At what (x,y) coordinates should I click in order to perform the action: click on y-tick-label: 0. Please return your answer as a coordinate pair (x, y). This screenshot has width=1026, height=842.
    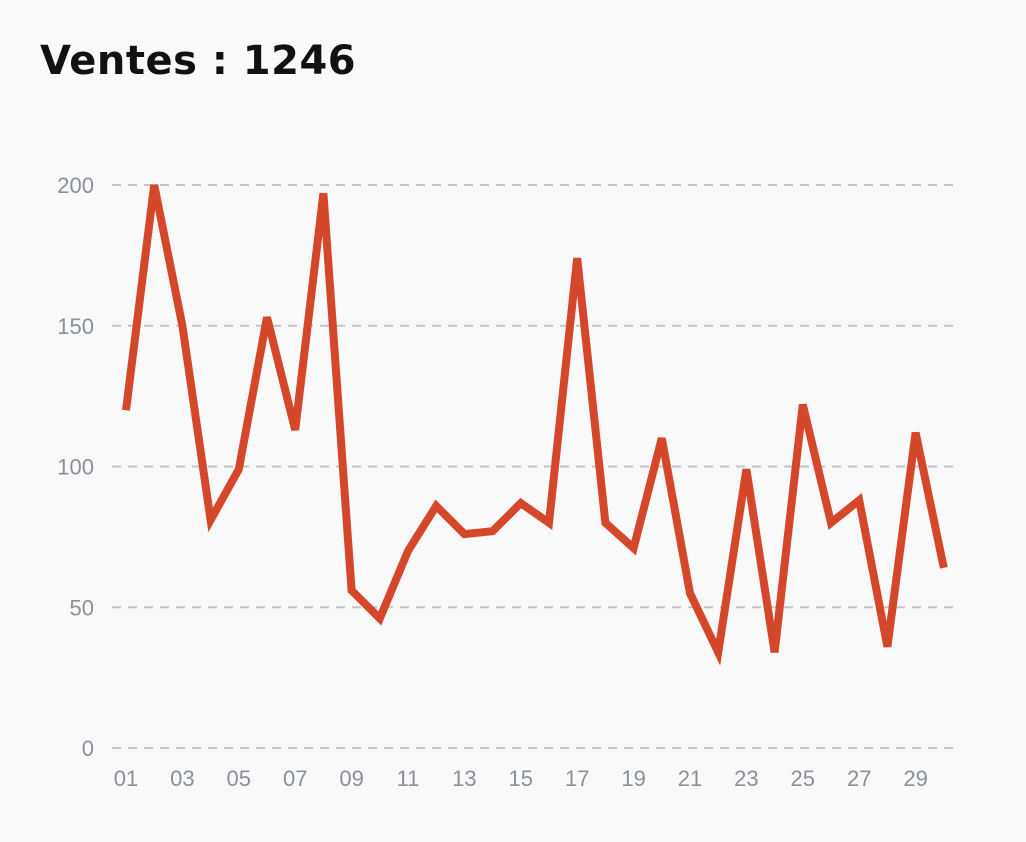
    Looking at the image, I should click on (88, 748).